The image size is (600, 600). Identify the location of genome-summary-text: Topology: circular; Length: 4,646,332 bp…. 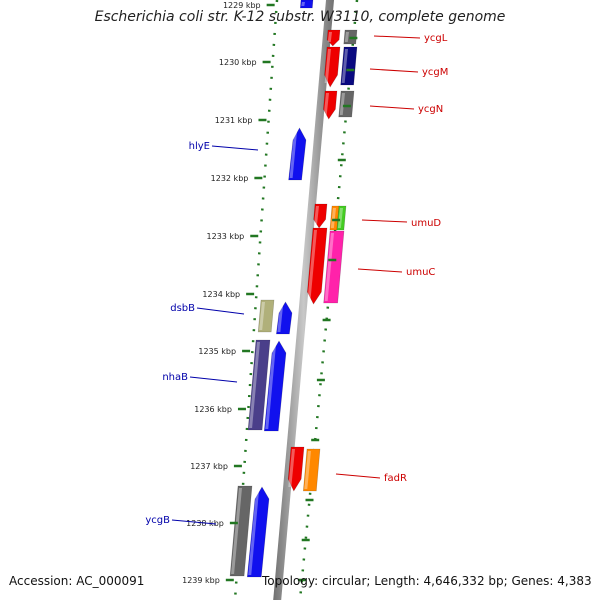
(427, 581).